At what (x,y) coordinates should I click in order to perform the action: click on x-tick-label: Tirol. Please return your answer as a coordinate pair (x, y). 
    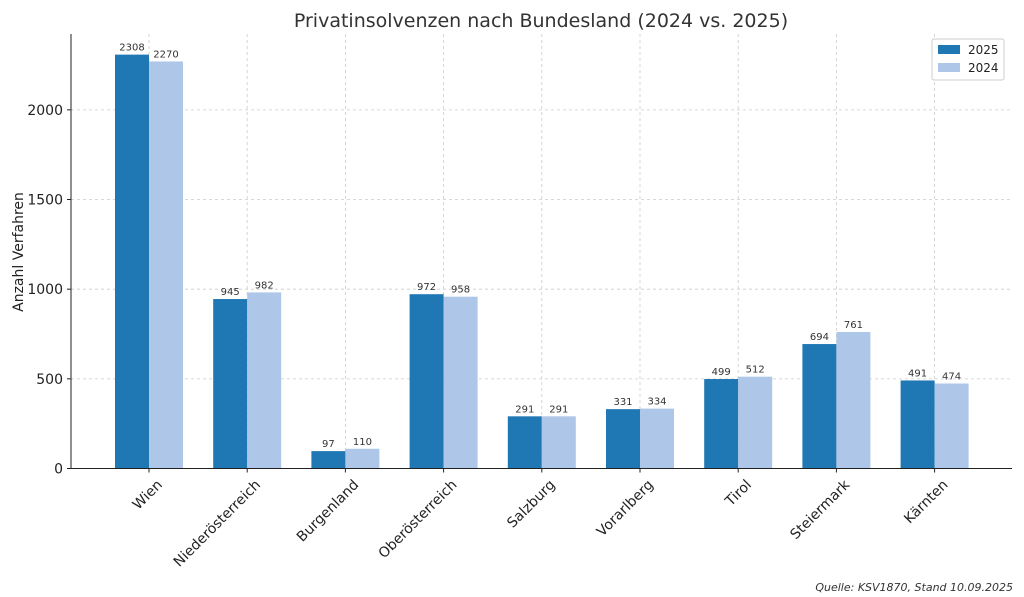
    Looking at the image, I should click on (738, 493).